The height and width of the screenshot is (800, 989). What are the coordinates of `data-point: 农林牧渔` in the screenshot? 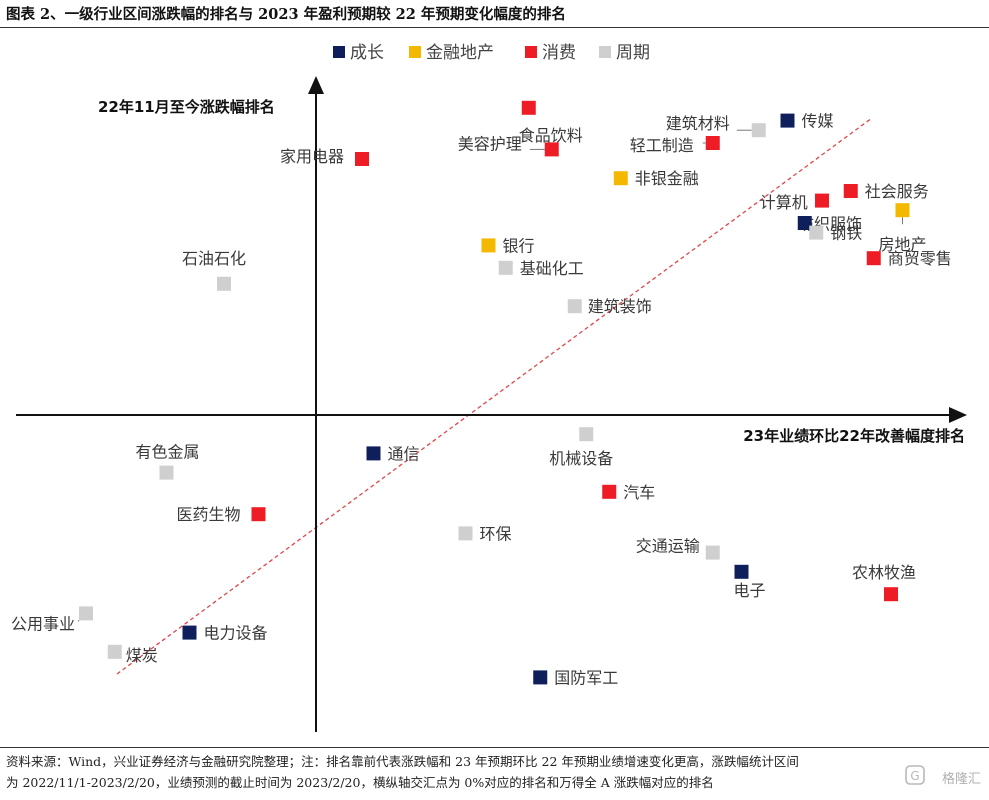 It's located at (884, 582).